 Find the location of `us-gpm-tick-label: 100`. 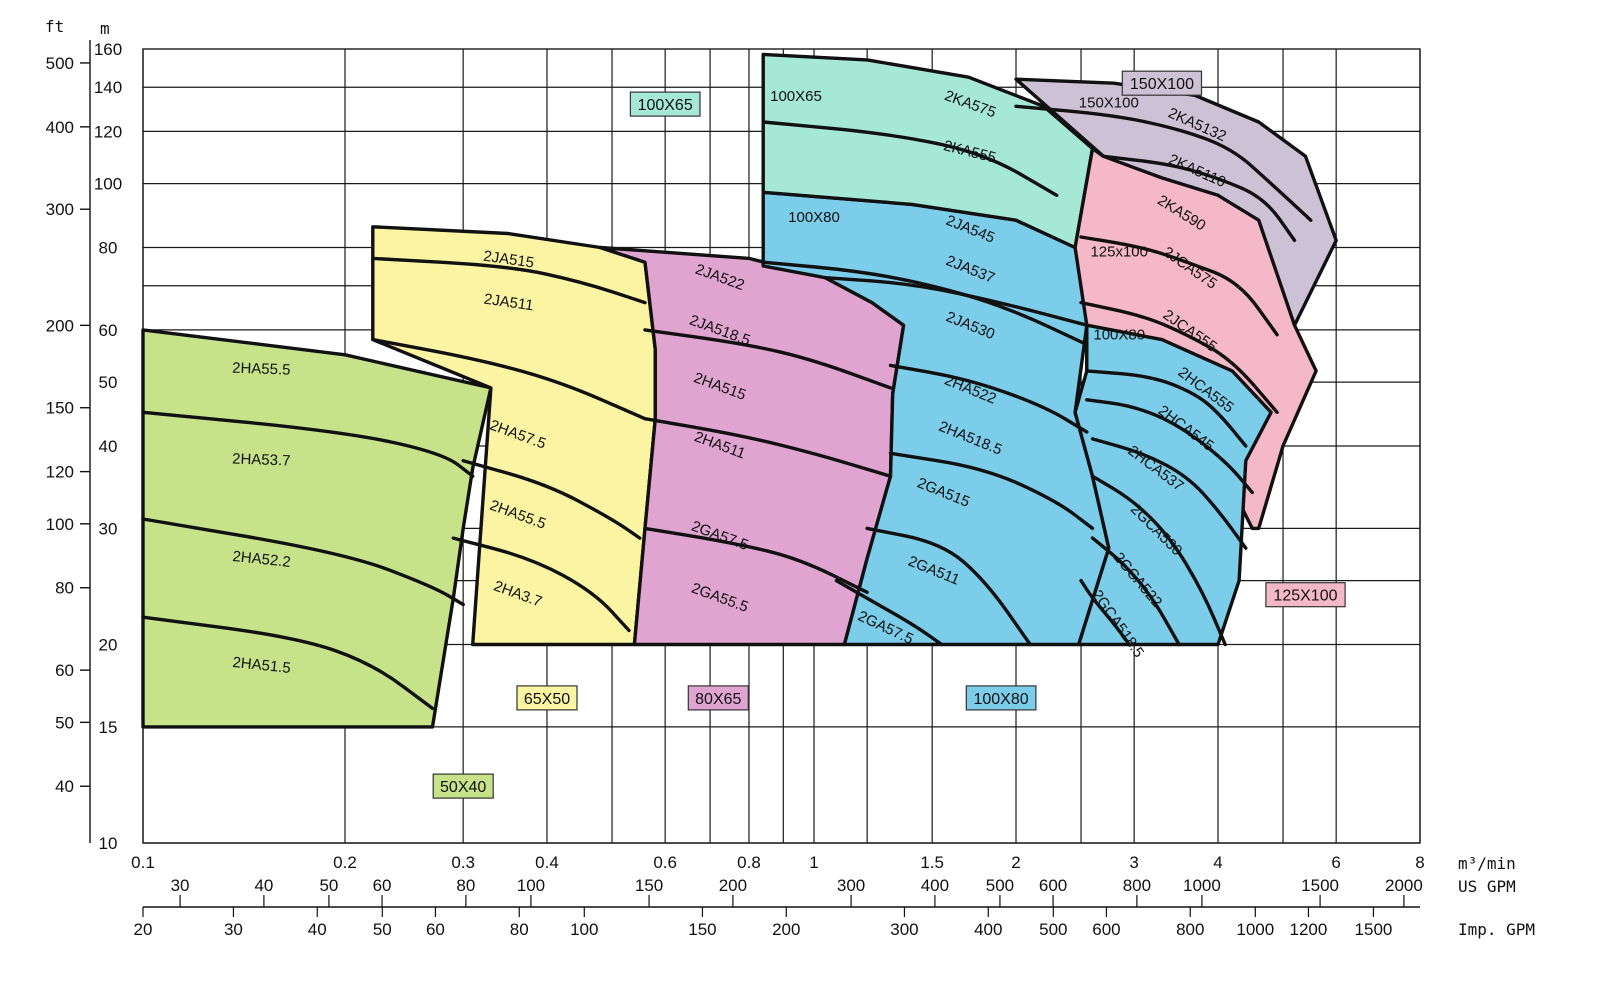

us-gpm-tick-label: 100 is located at coordinates (531, 885).